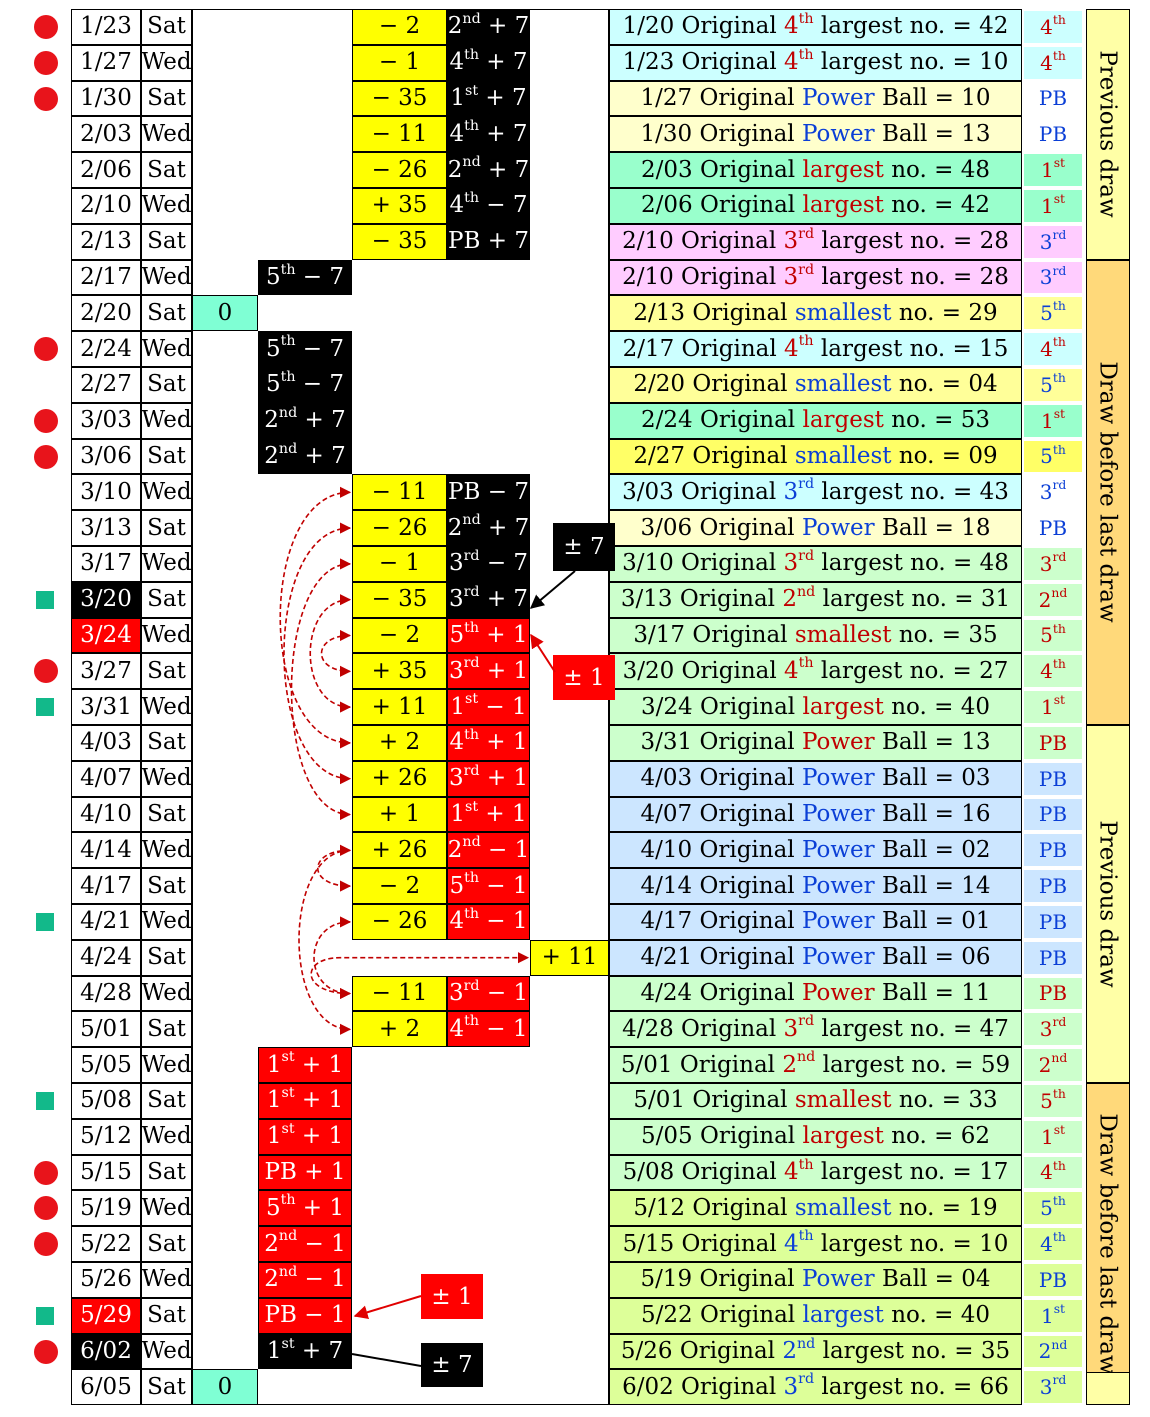 Image resolution: width=1150 pixels, height=1417 pixels. What do you see at coordinates (815, 778) in the screenshot?
I see `original-number-cell: 4/03 Original Power Ball = 03` at bounding box center [815, 778].